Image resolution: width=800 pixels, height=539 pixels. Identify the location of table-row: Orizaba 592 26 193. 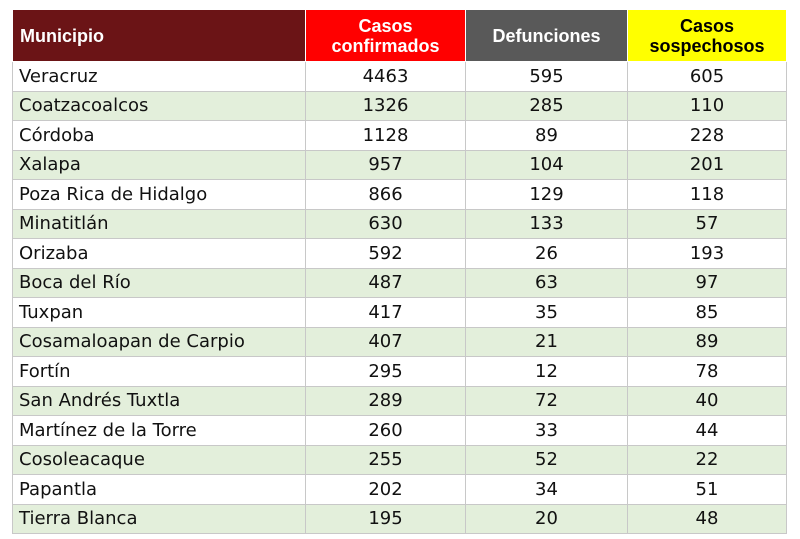
(399, 253).